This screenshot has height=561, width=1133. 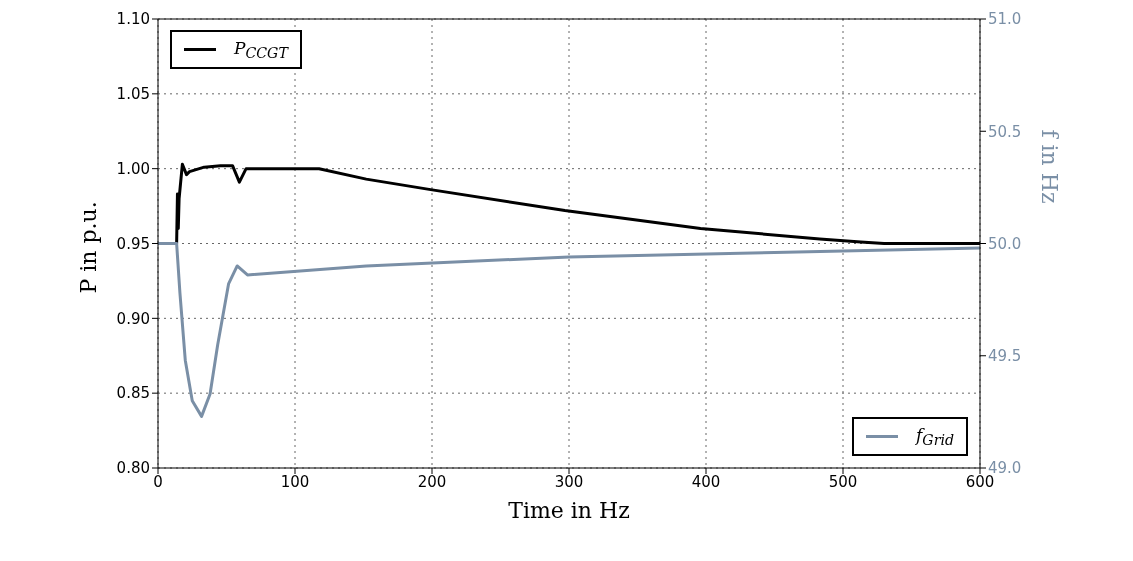 What do you see at coordinates (133, 318) in the screenshot?
I see `y-tick-label: 0.90` at bounding box center [133, 318].